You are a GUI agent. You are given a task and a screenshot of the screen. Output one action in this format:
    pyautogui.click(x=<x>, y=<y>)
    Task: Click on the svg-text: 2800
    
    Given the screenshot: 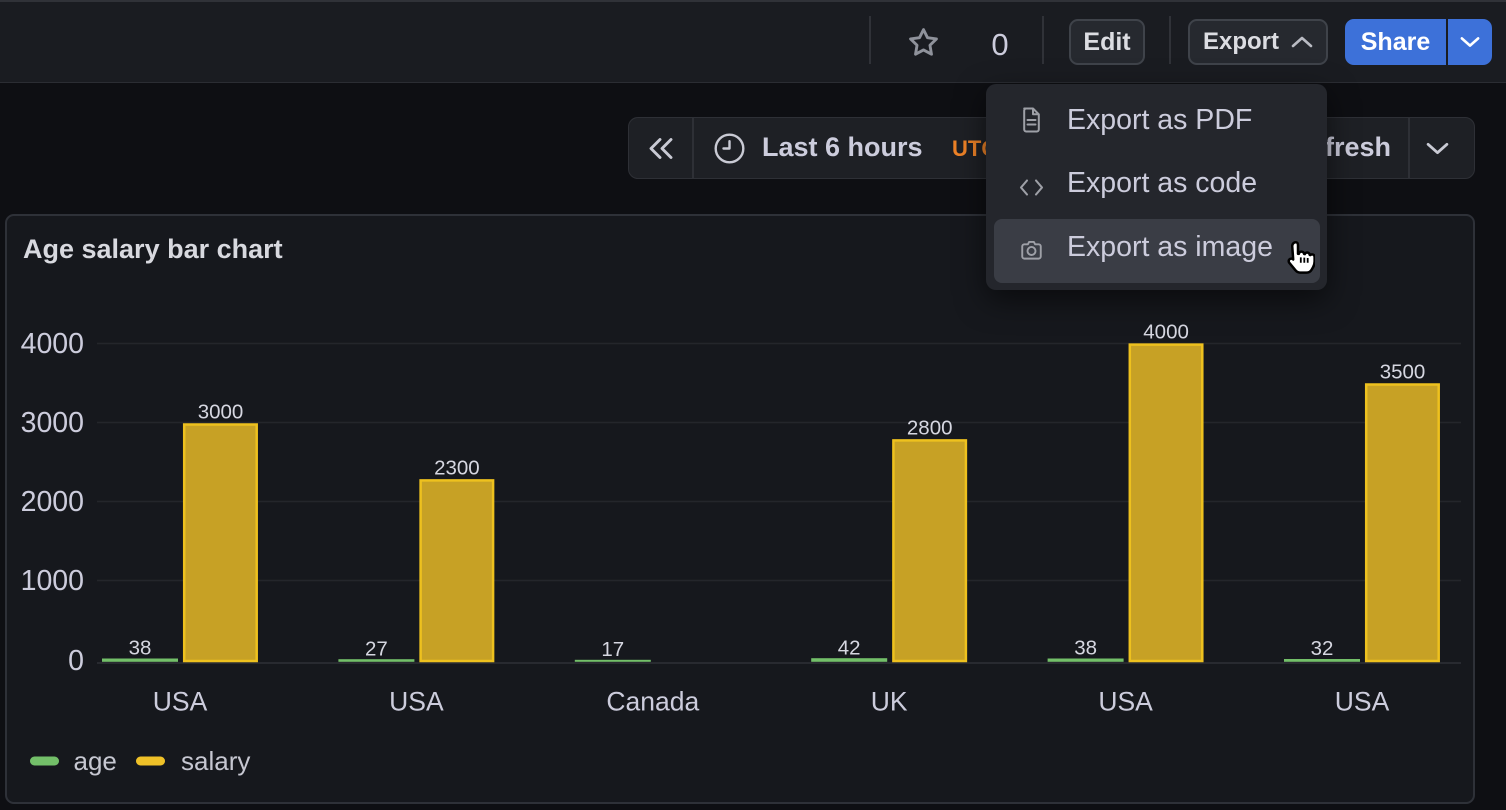 What is the action you would take?
    pyautogui.click(x=930, y=427)
    